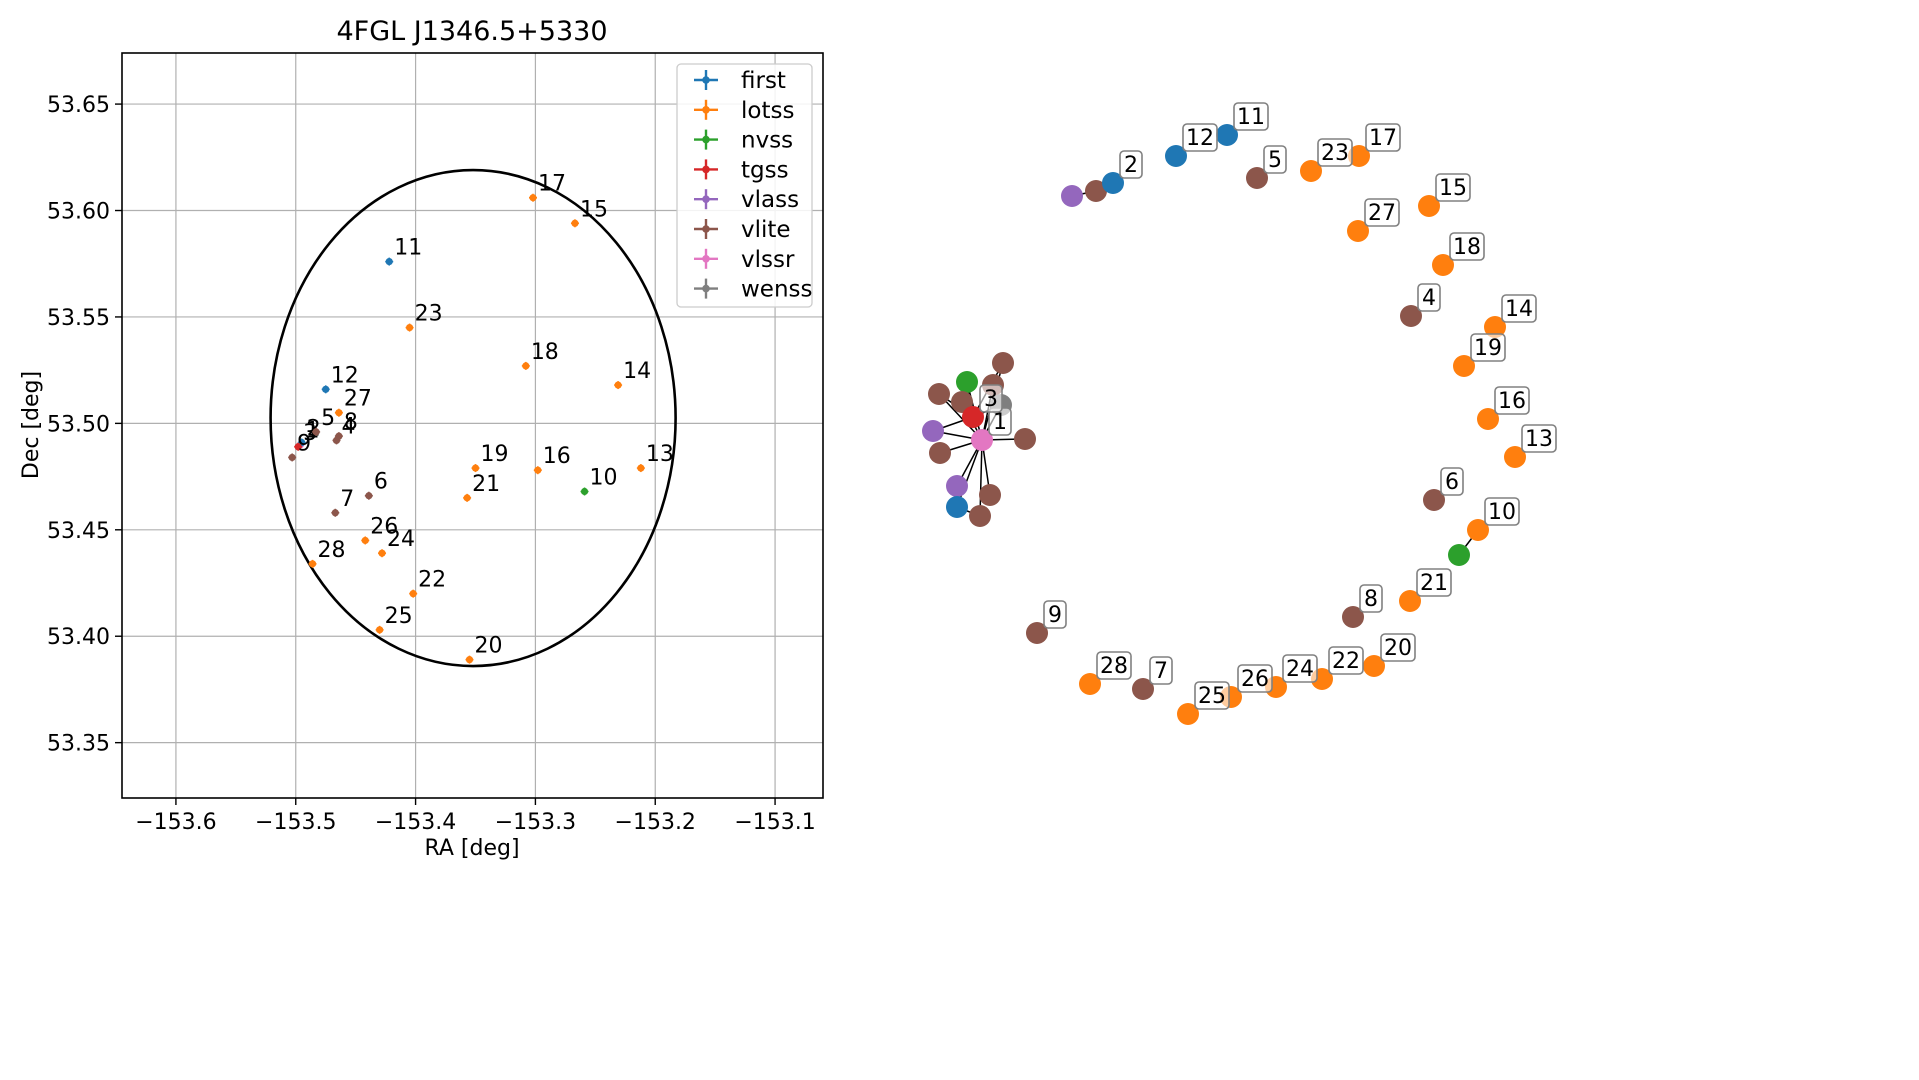 The width and height of the screenshot is (1919, 1080). What do you see at coordinates (766, 230) in the screenshot?
I see `legend-label-vlite: vlite` at bounding box center [766, 230].